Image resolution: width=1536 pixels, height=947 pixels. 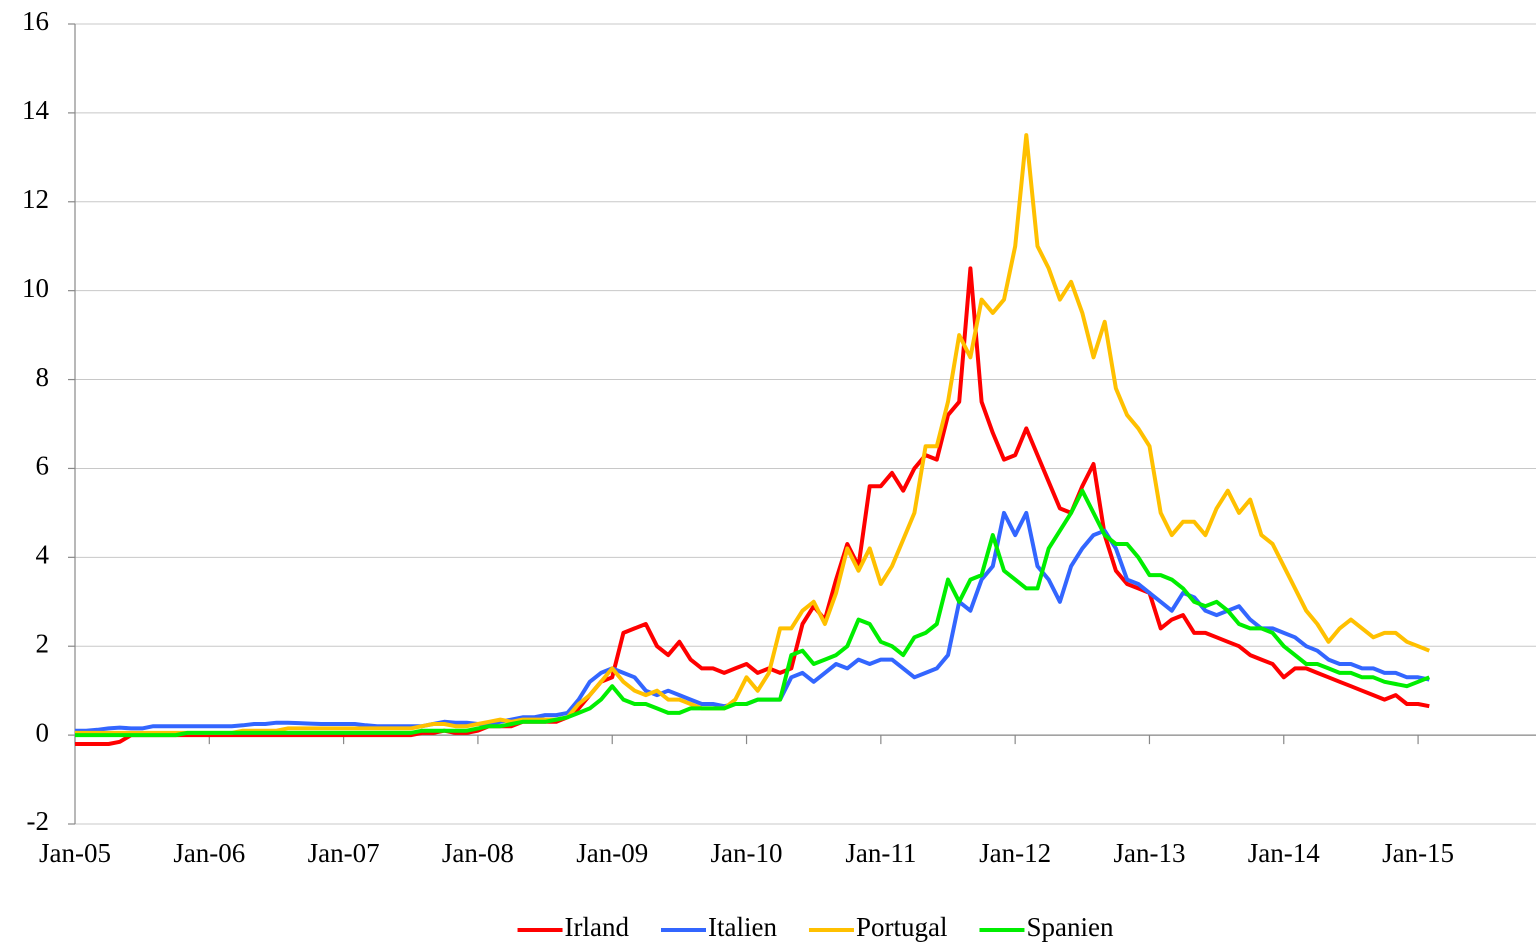 What do you see at coordinates (478, 853) in the screenshot?
I see `x-tick-label: Jan-08` at bounding box center [478, 853].